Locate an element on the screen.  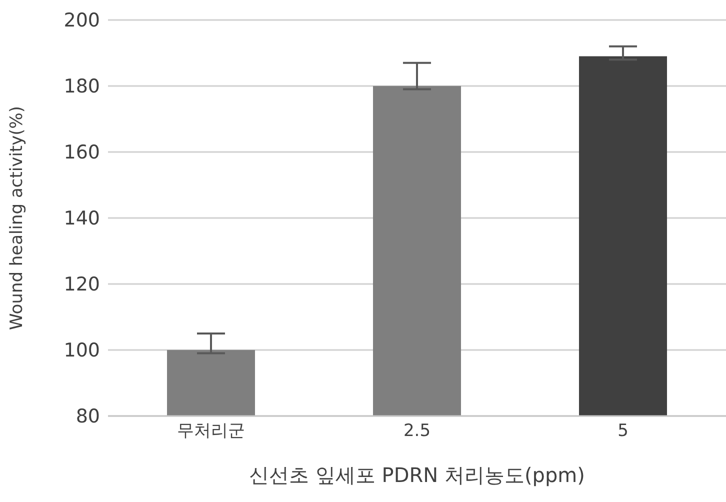
y-axis-title: Wound healing activity(%) is located at coordinates (17, 218).